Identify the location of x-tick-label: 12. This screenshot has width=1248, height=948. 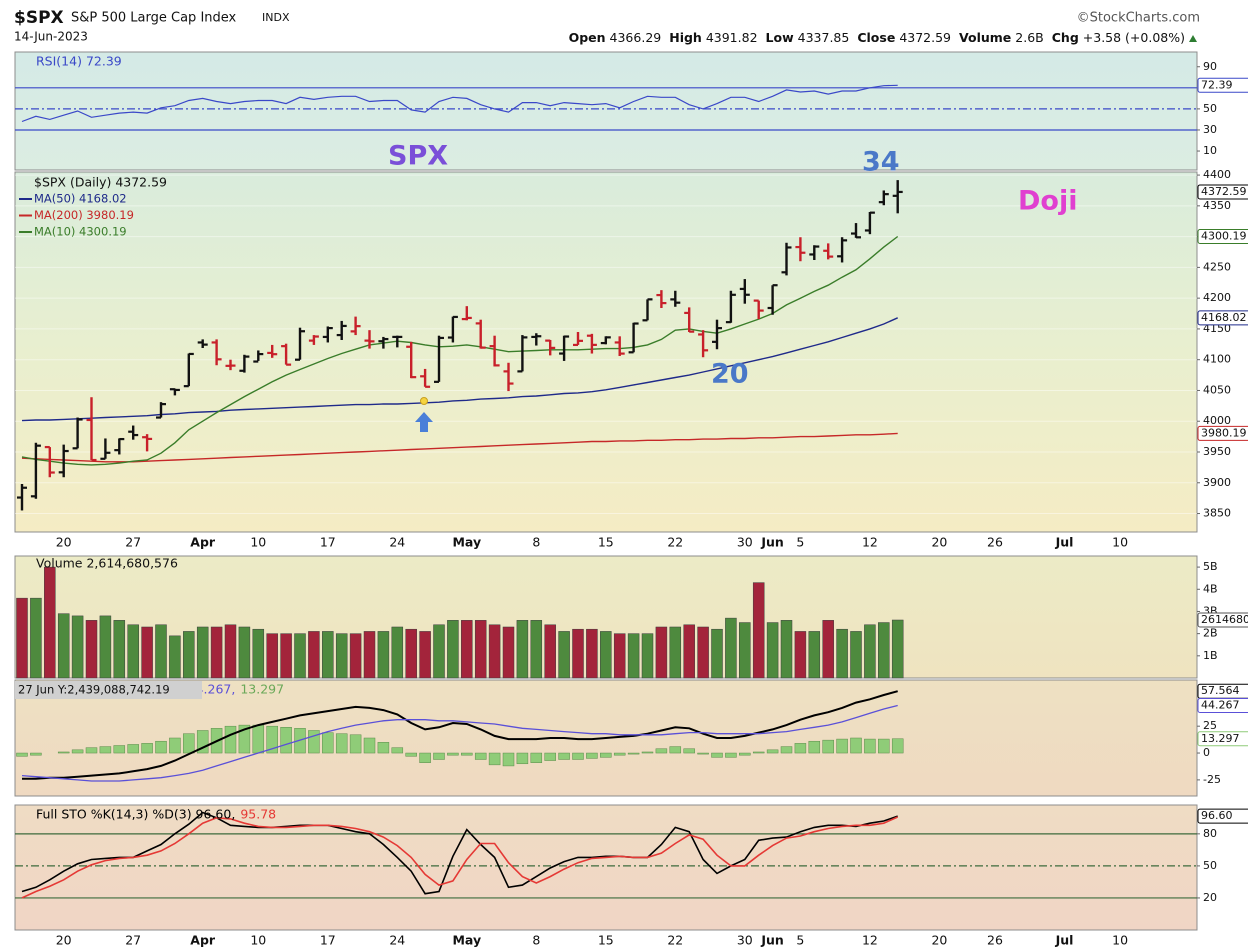
(870, 542).